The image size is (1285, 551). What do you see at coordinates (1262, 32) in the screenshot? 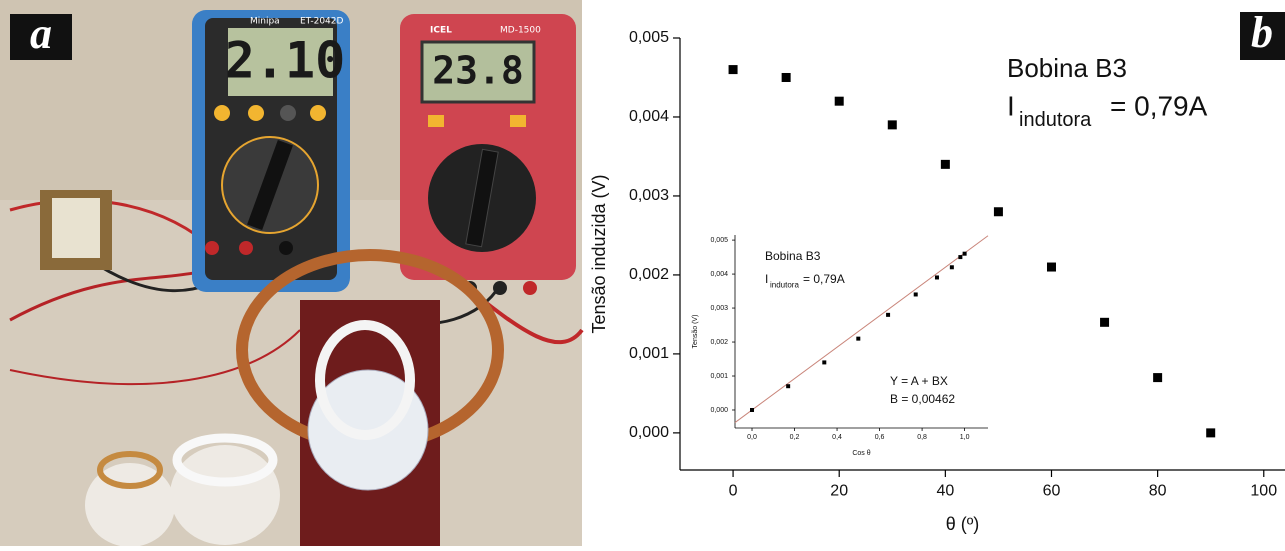
I see `panel-label: b` at bounding box center [1262, 32].